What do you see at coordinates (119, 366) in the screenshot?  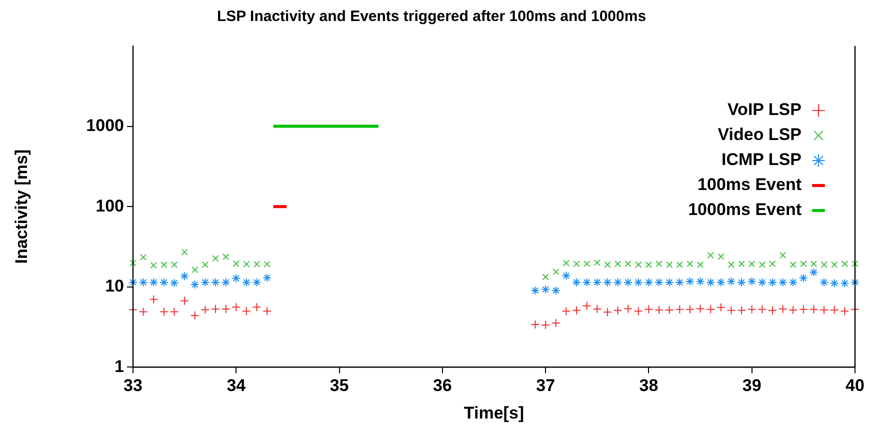 I see `y-tick-label: 1` at bounding box center [119, 366].